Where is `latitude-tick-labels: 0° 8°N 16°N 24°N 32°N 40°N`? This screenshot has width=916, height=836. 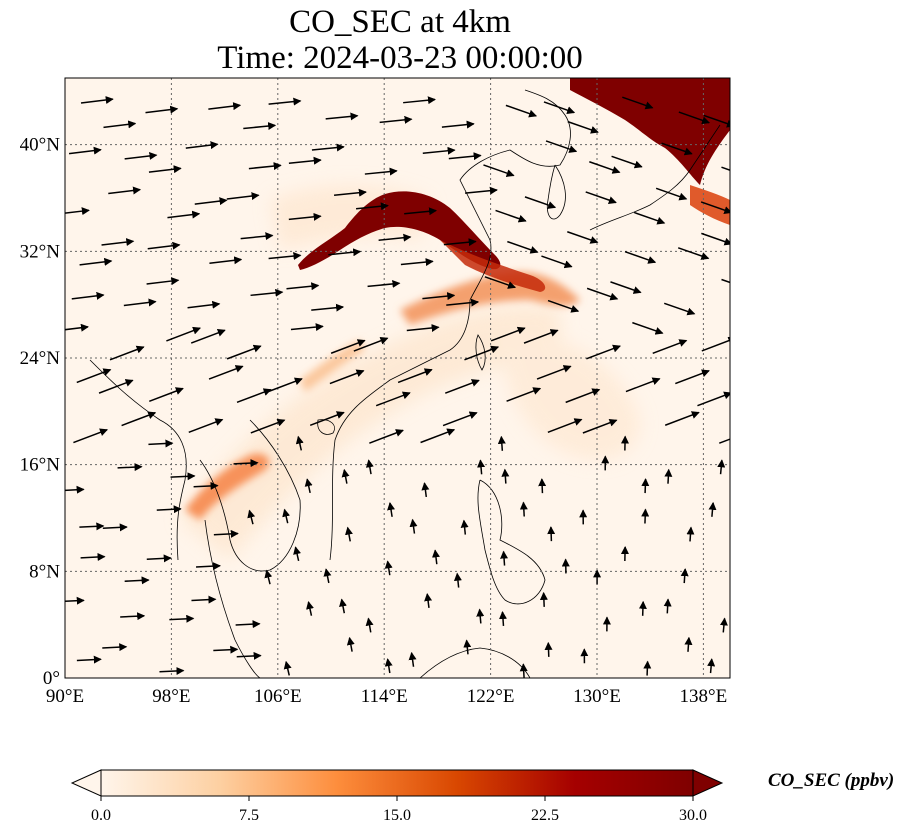 latitude-tick-labels: 0° 8°N 16°N 24°N 32°N 40°N is located at coordinates (40, 412).